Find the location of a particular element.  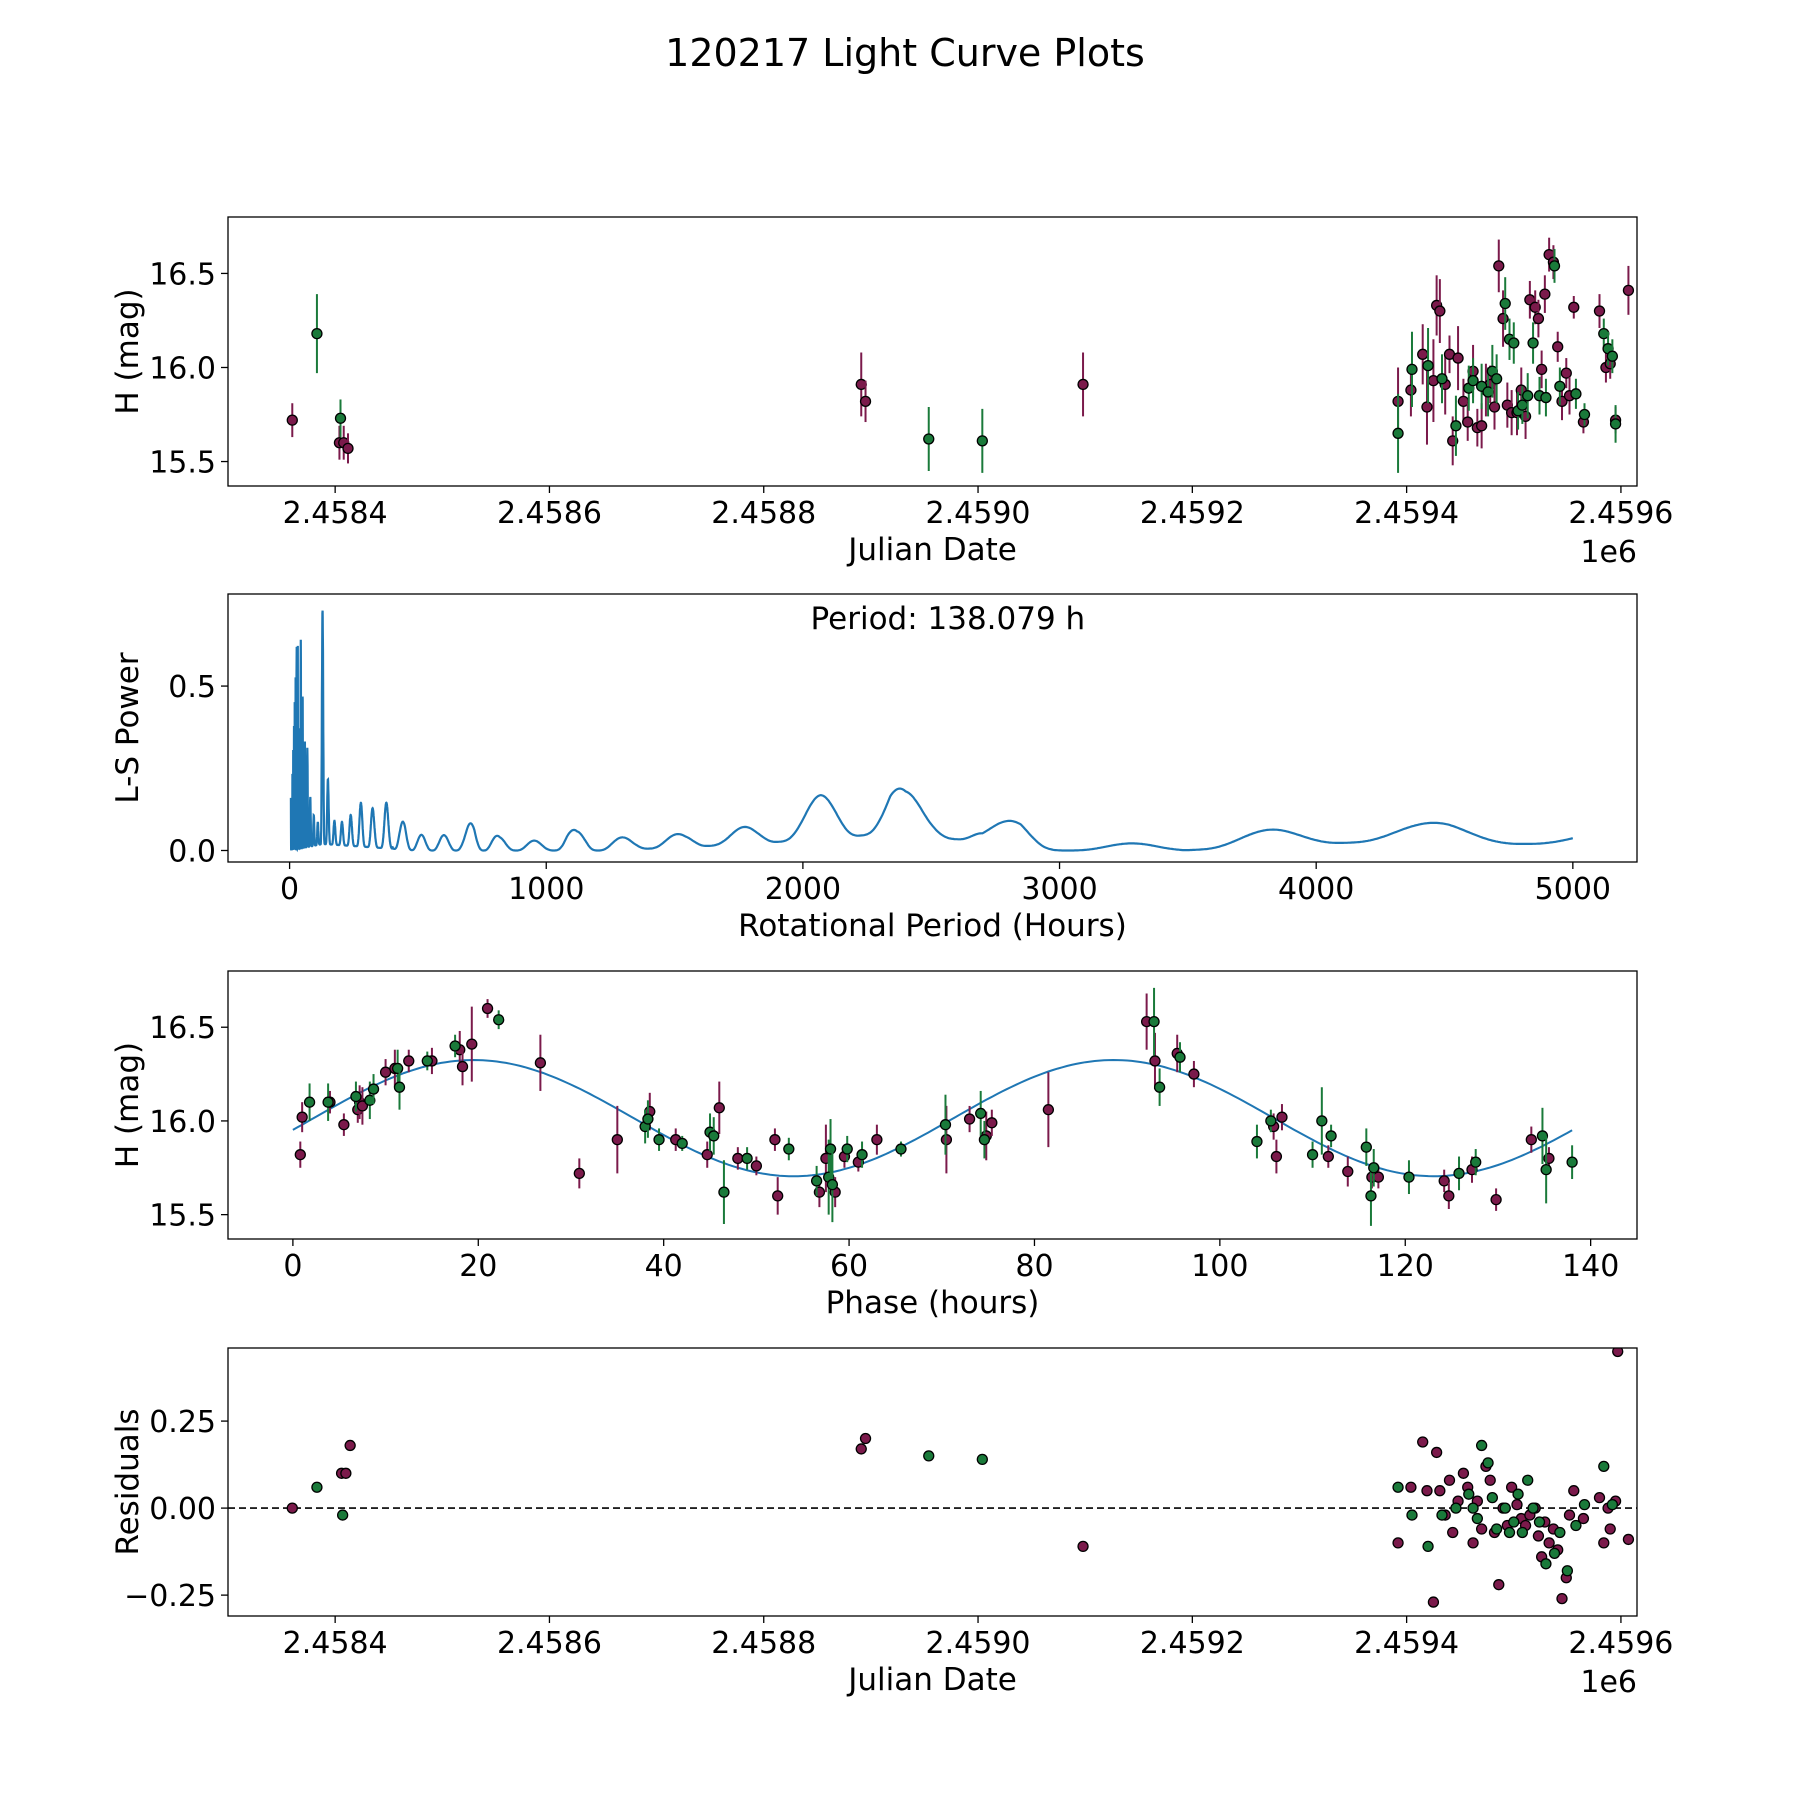

y-axis-label: L-S Power is located at coordinates (128, 727).